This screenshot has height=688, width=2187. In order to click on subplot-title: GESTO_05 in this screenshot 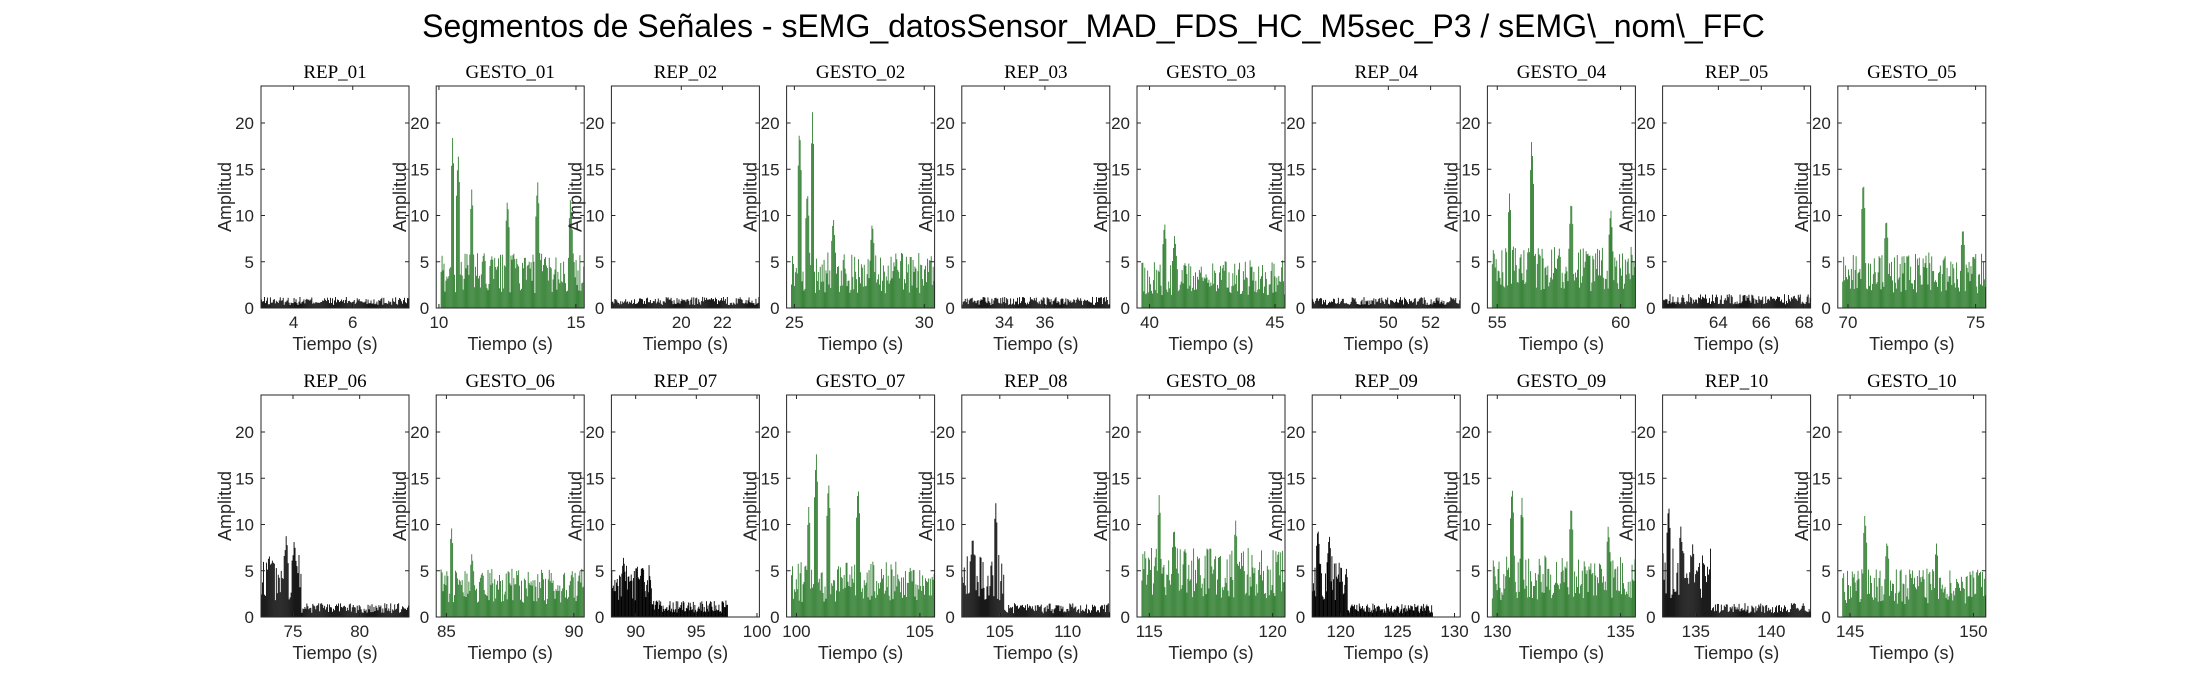, I will do `click(1911, 72)`.